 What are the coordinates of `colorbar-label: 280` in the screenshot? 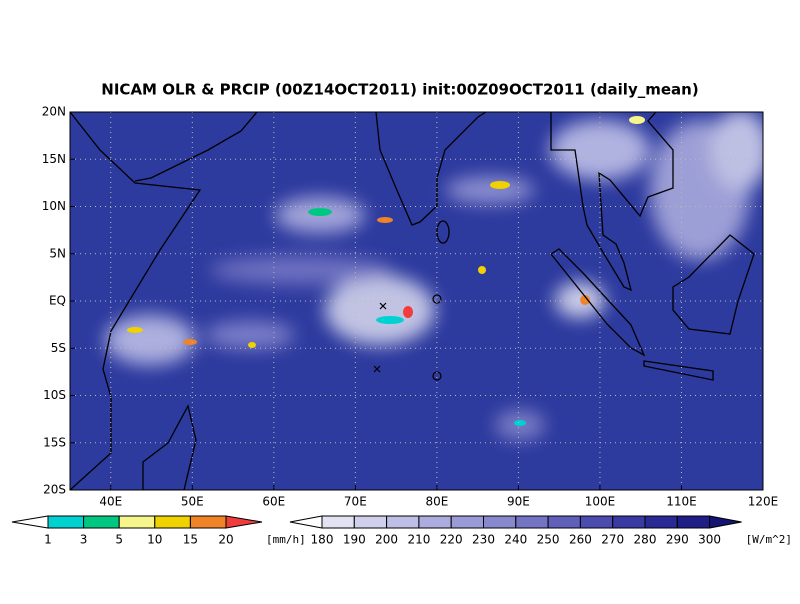 It's located at (645, 540).